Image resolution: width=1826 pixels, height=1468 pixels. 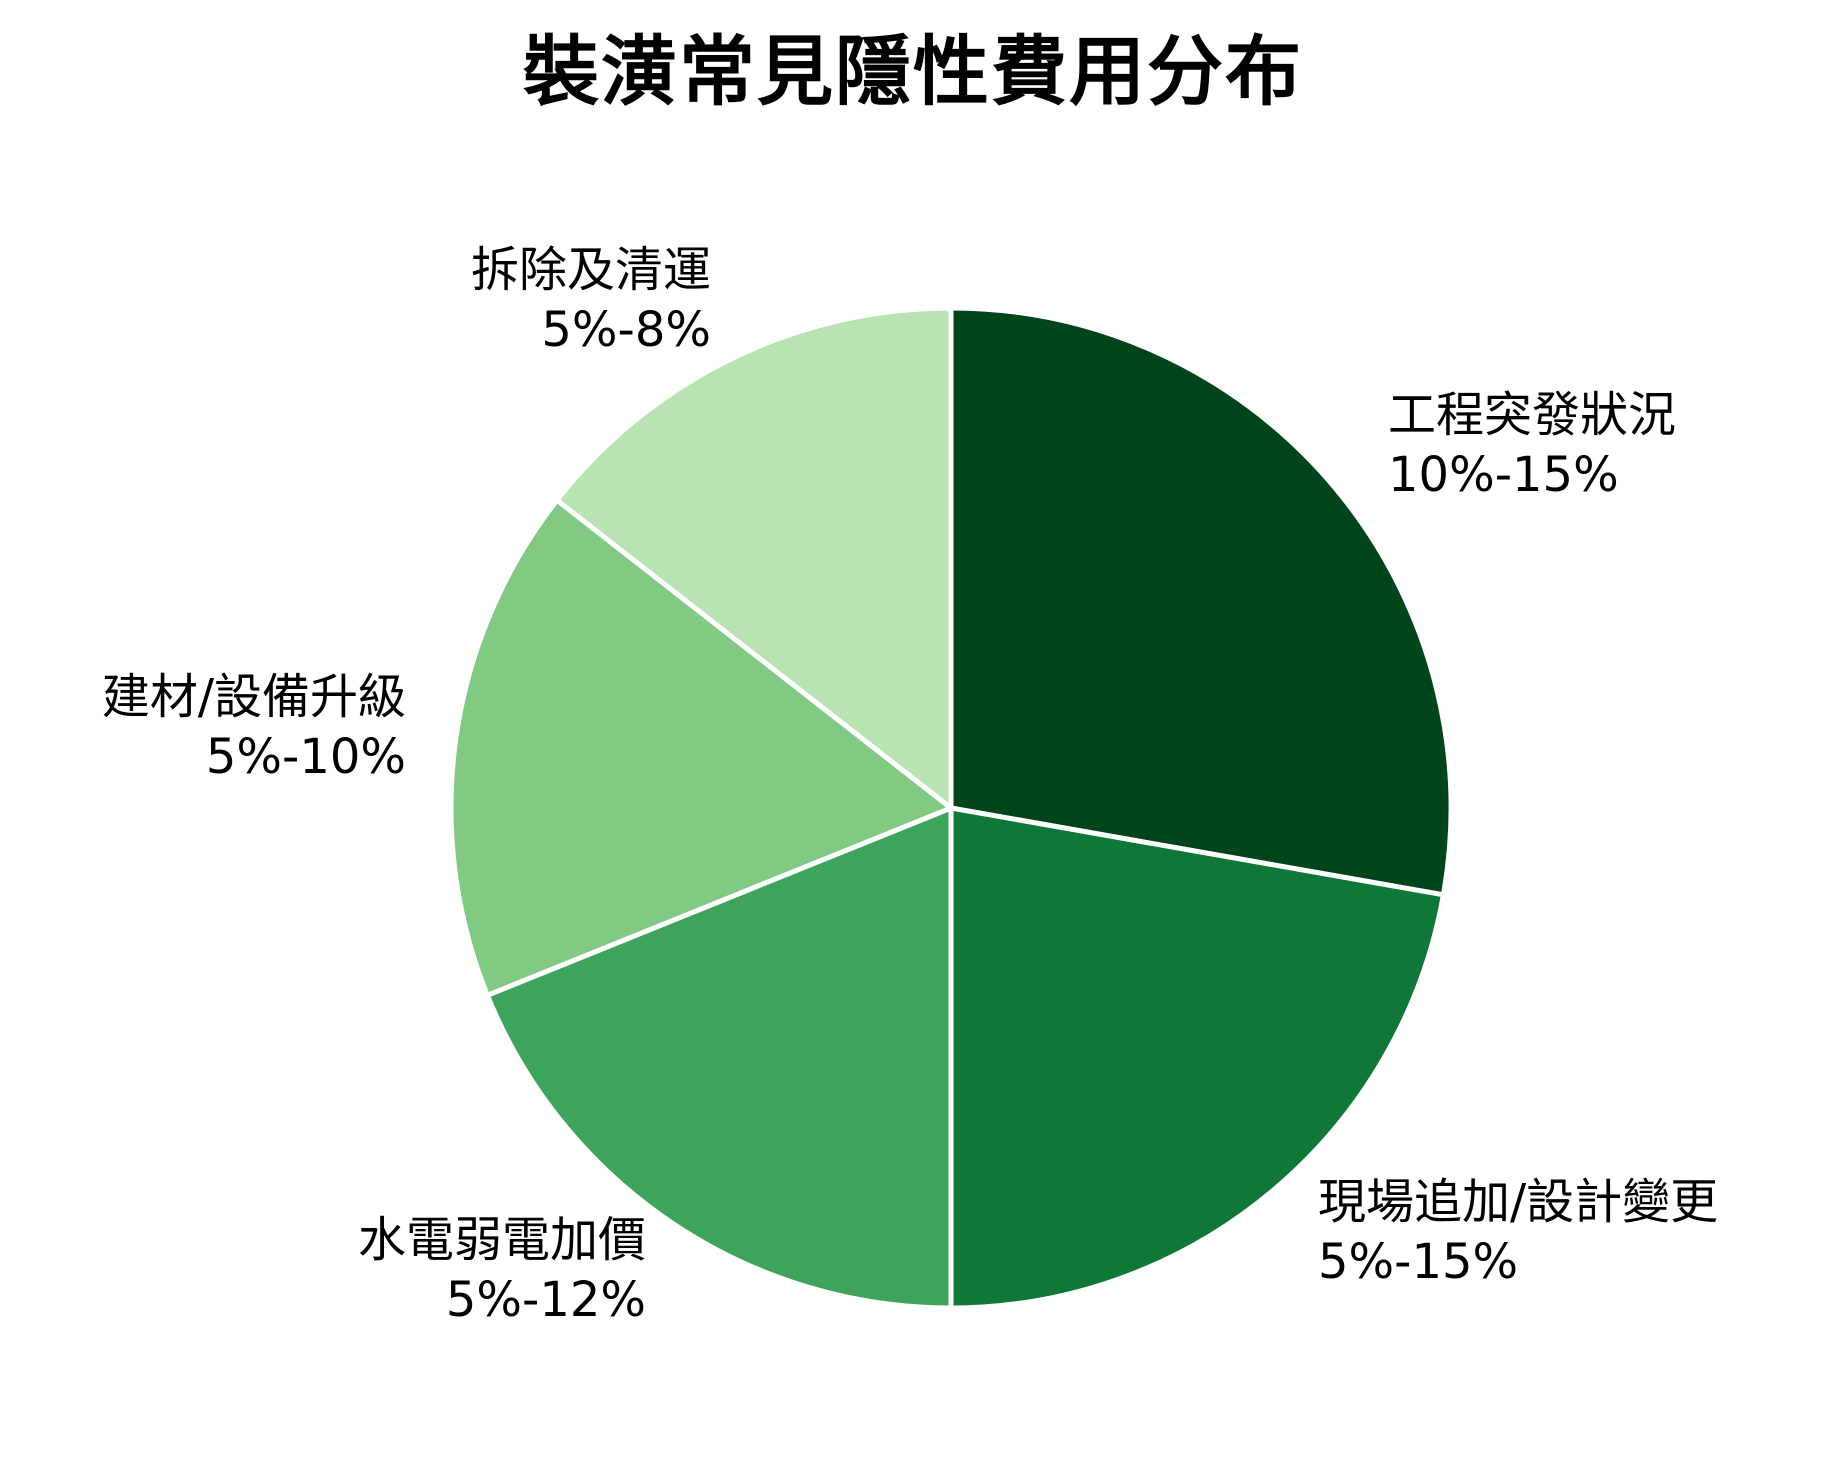 I want to click on label-range: 5%-8%, so click(x=626, y=330).